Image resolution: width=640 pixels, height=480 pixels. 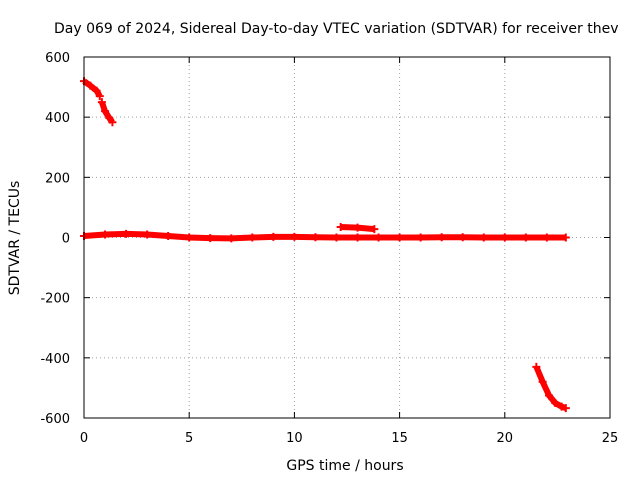 I want to click on x-axis-label: GPS time / hours, so click(x=344, y=466).